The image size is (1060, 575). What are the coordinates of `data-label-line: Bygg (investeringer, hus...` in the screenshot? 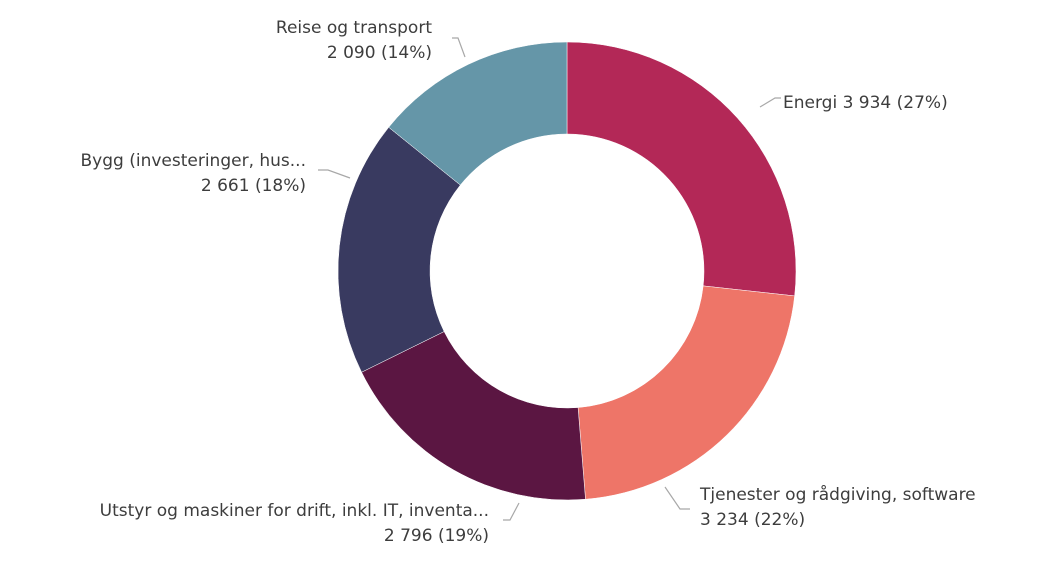 It's located at (194, 161).